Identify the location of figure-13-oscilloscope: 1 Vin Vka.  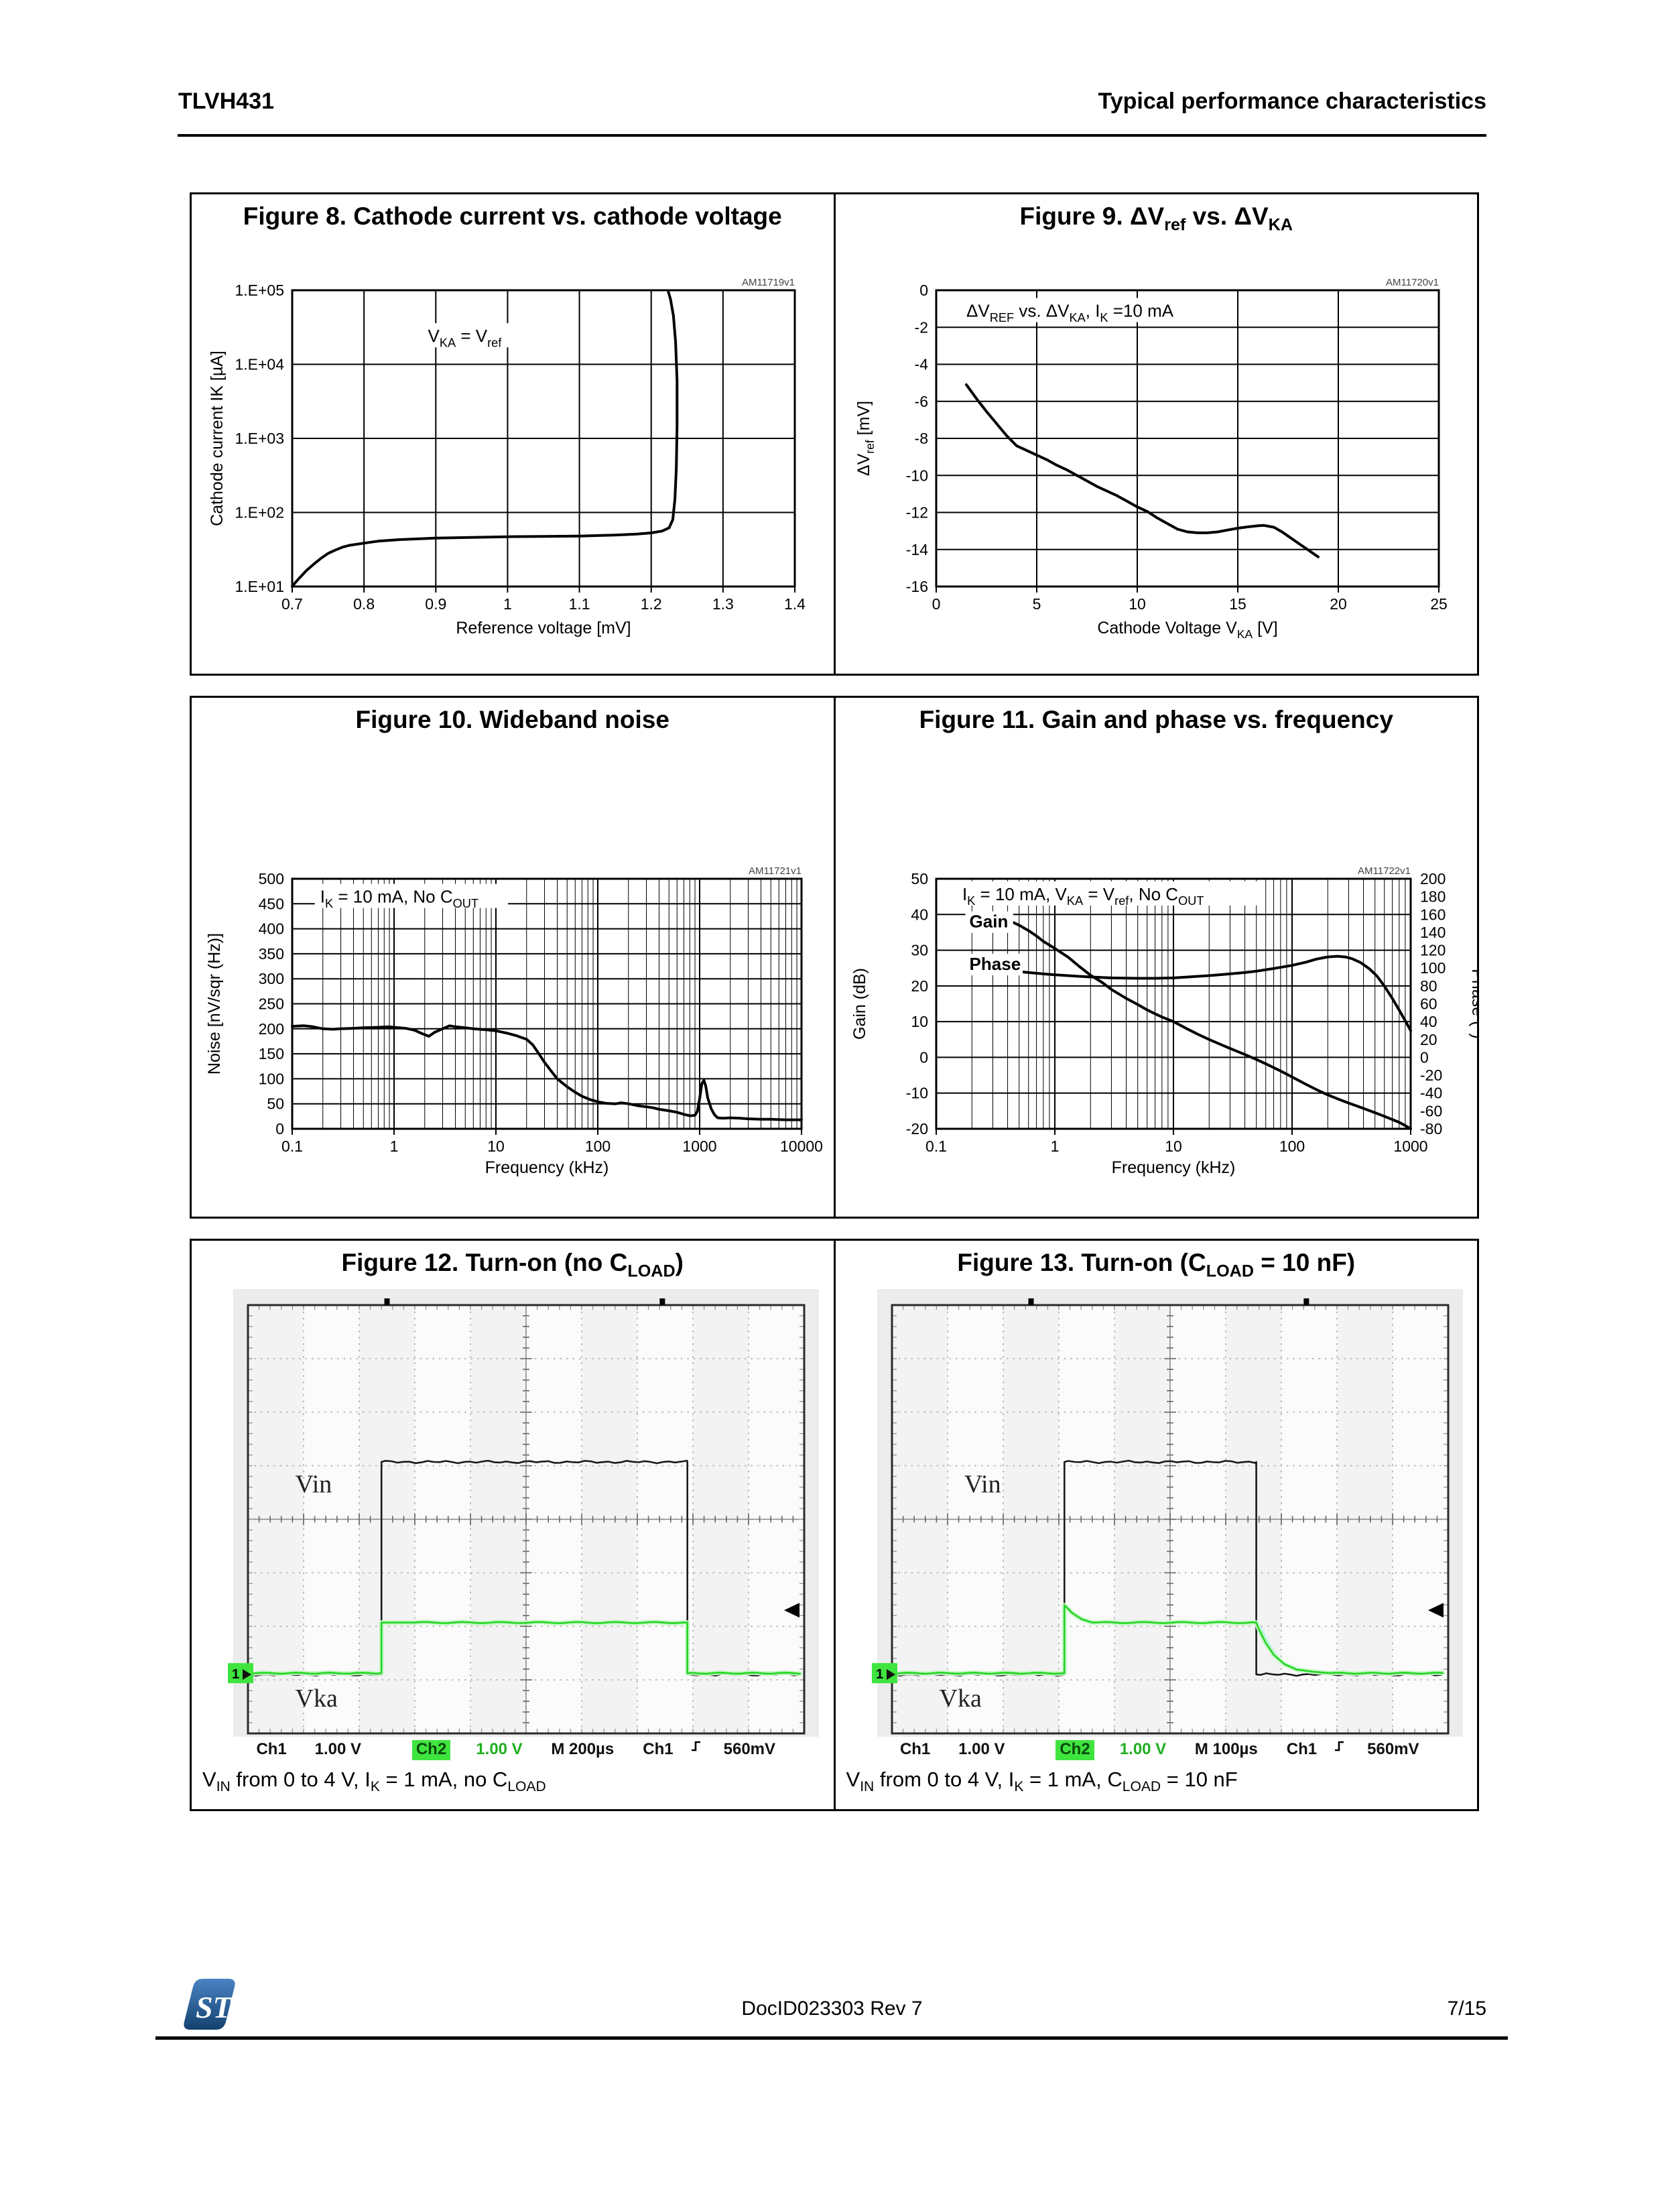
(1167, 1513).